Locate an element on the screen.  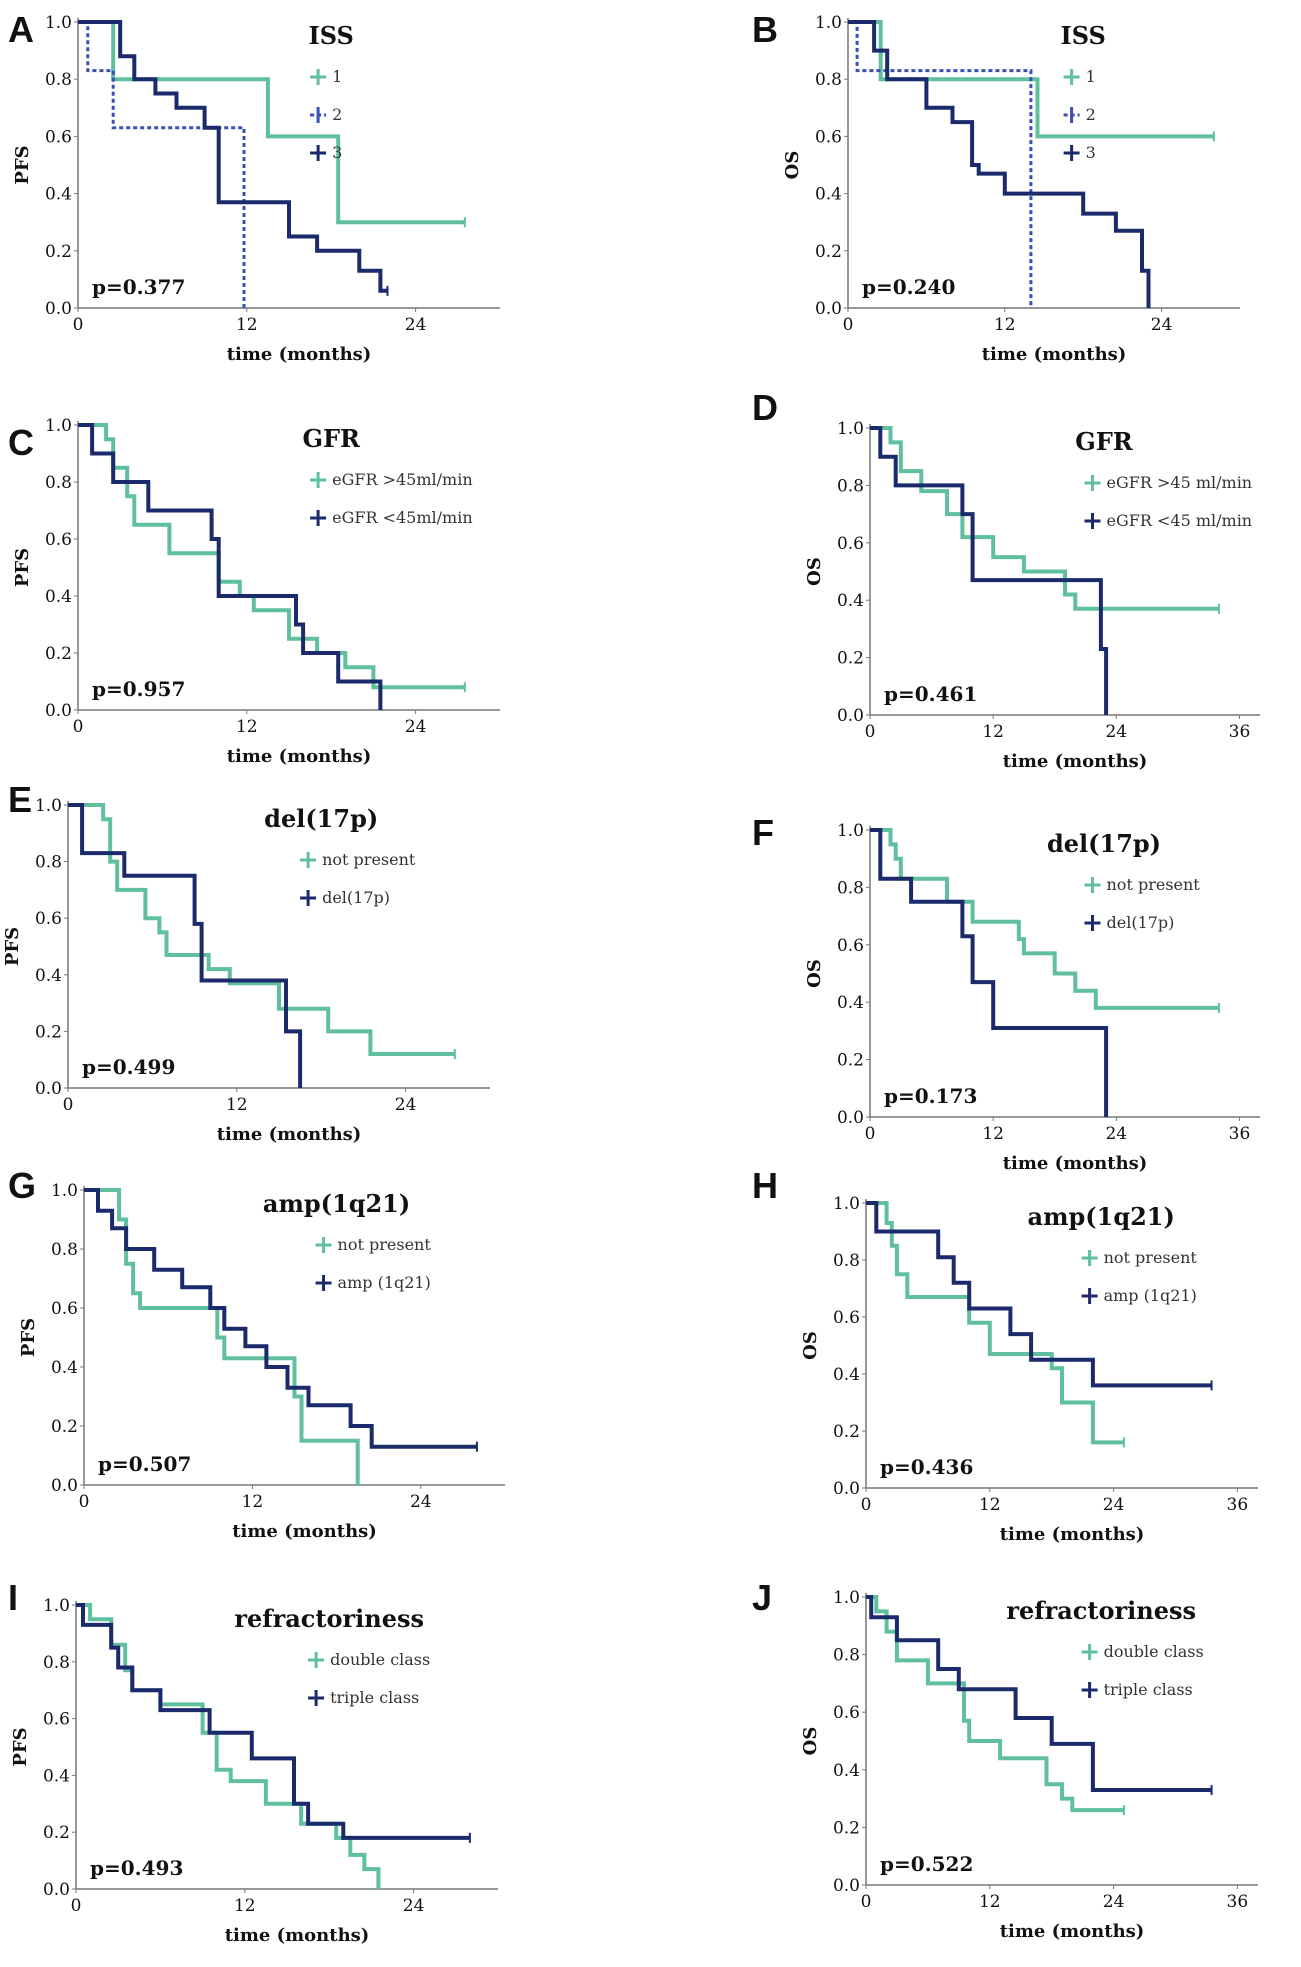
panel-letter: F is located at coordinates (763, 832).